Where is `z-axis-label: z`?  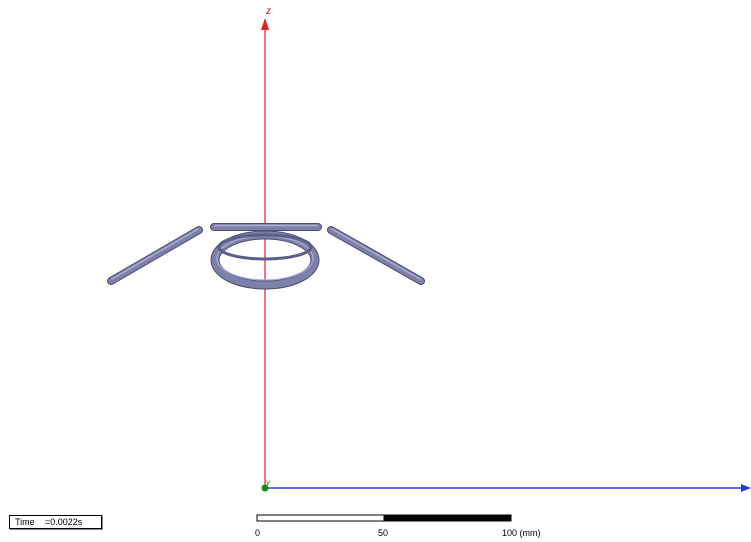 z-axis-label: z is located at coordinates (268, 11).